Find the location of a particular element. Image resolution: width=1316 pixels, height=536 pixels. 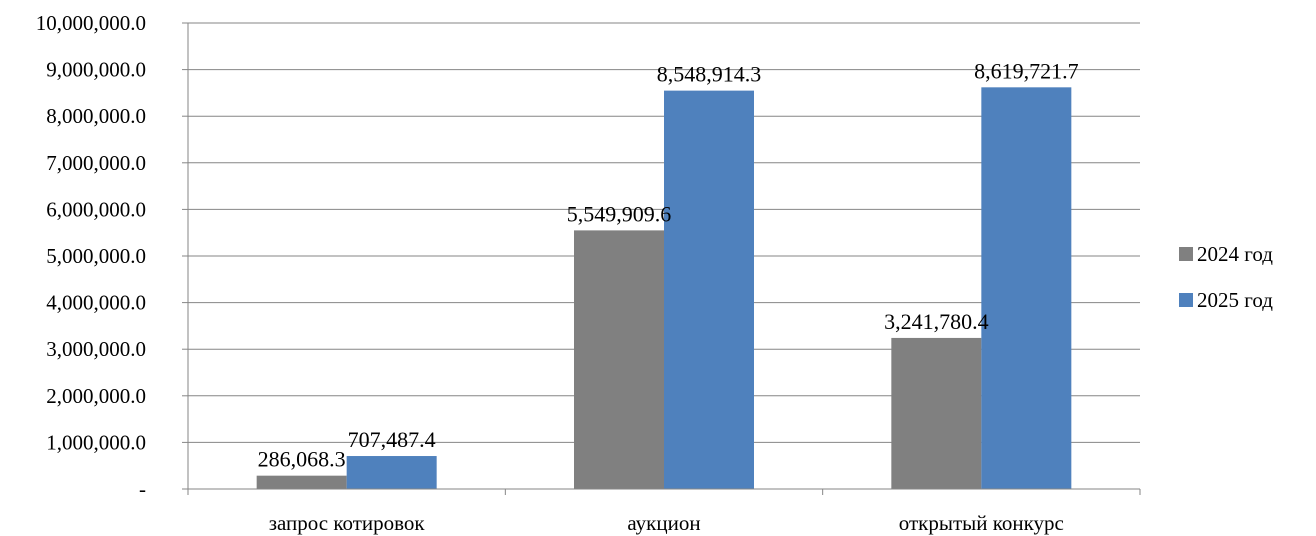

x-category-label: аукцион is located at coordinates (663, 523).